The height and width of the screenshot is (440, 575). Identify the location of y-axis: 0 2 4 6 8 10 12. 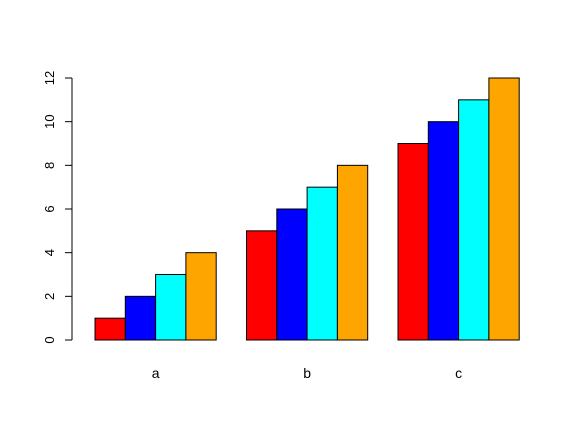
(57, 207).